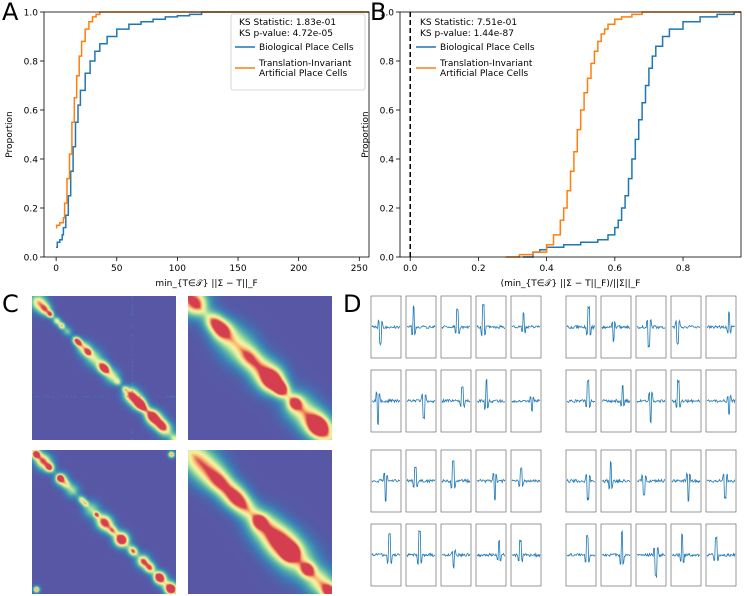  I want to click on x-axis-label: min_{T∈𝒯} ||Σ − T||_F, so click(206, 284).